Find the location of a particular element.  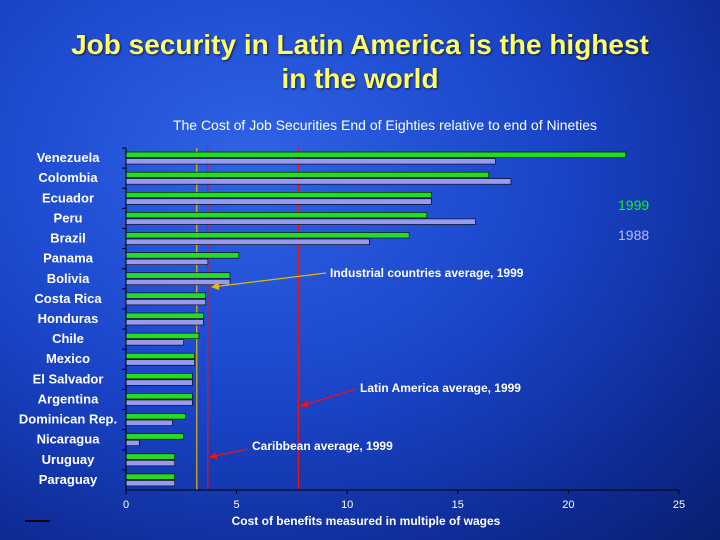

legend-label-1988: 1988 is located at coordinates (633, 235).